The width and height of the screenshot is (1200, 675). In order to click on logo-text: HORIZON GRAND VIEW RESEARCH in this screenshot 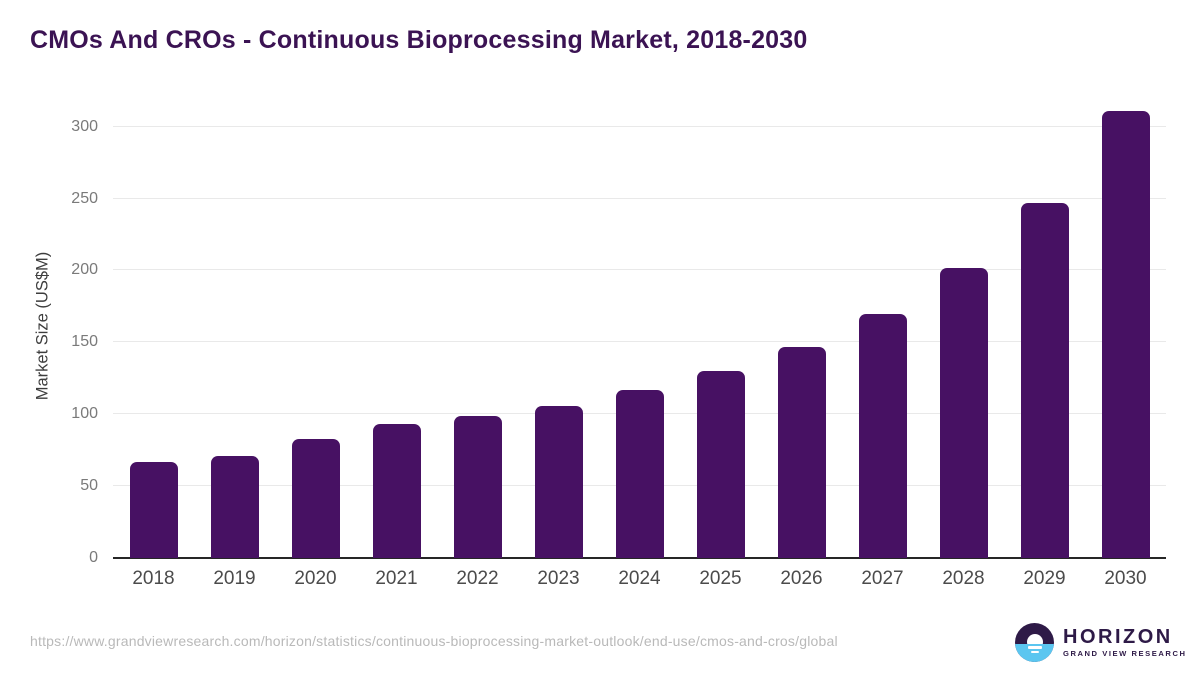, I will do `click(1125, 642)`.